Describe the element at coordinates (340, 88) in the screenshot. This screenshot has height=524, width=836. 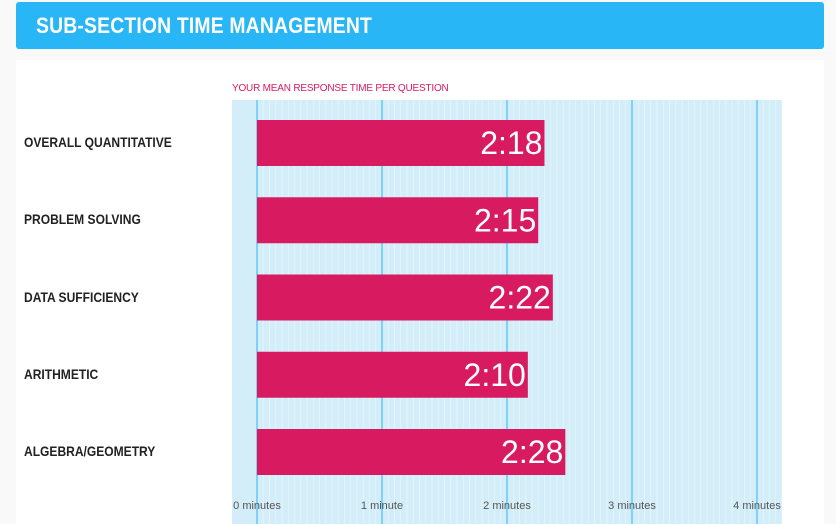
I see `chart-title: YOUR MEAN RESPONSE TIME PER QUESTION` at that location.